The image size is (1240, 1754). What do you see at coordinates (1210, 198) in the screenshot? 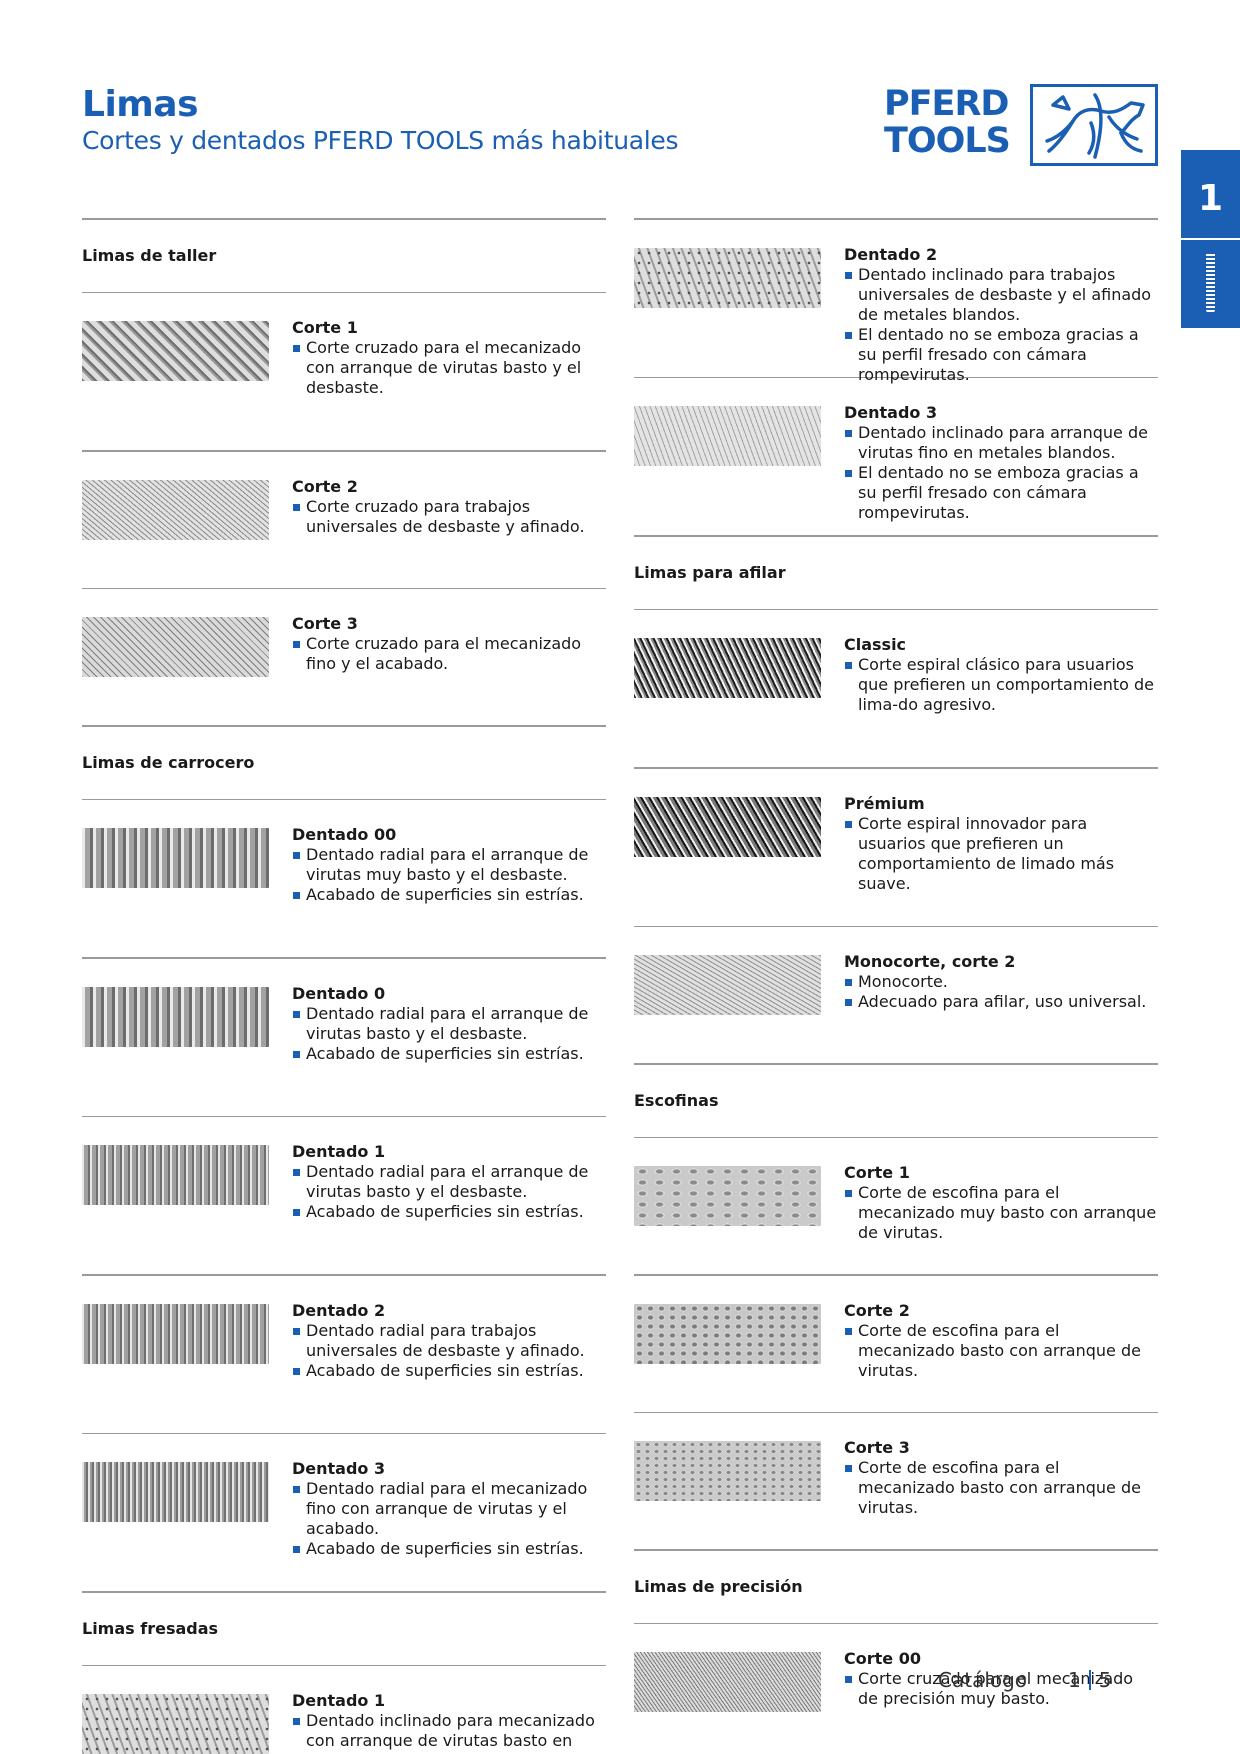
I see `chapter-number: 1` at bounding box center [1210, 198].